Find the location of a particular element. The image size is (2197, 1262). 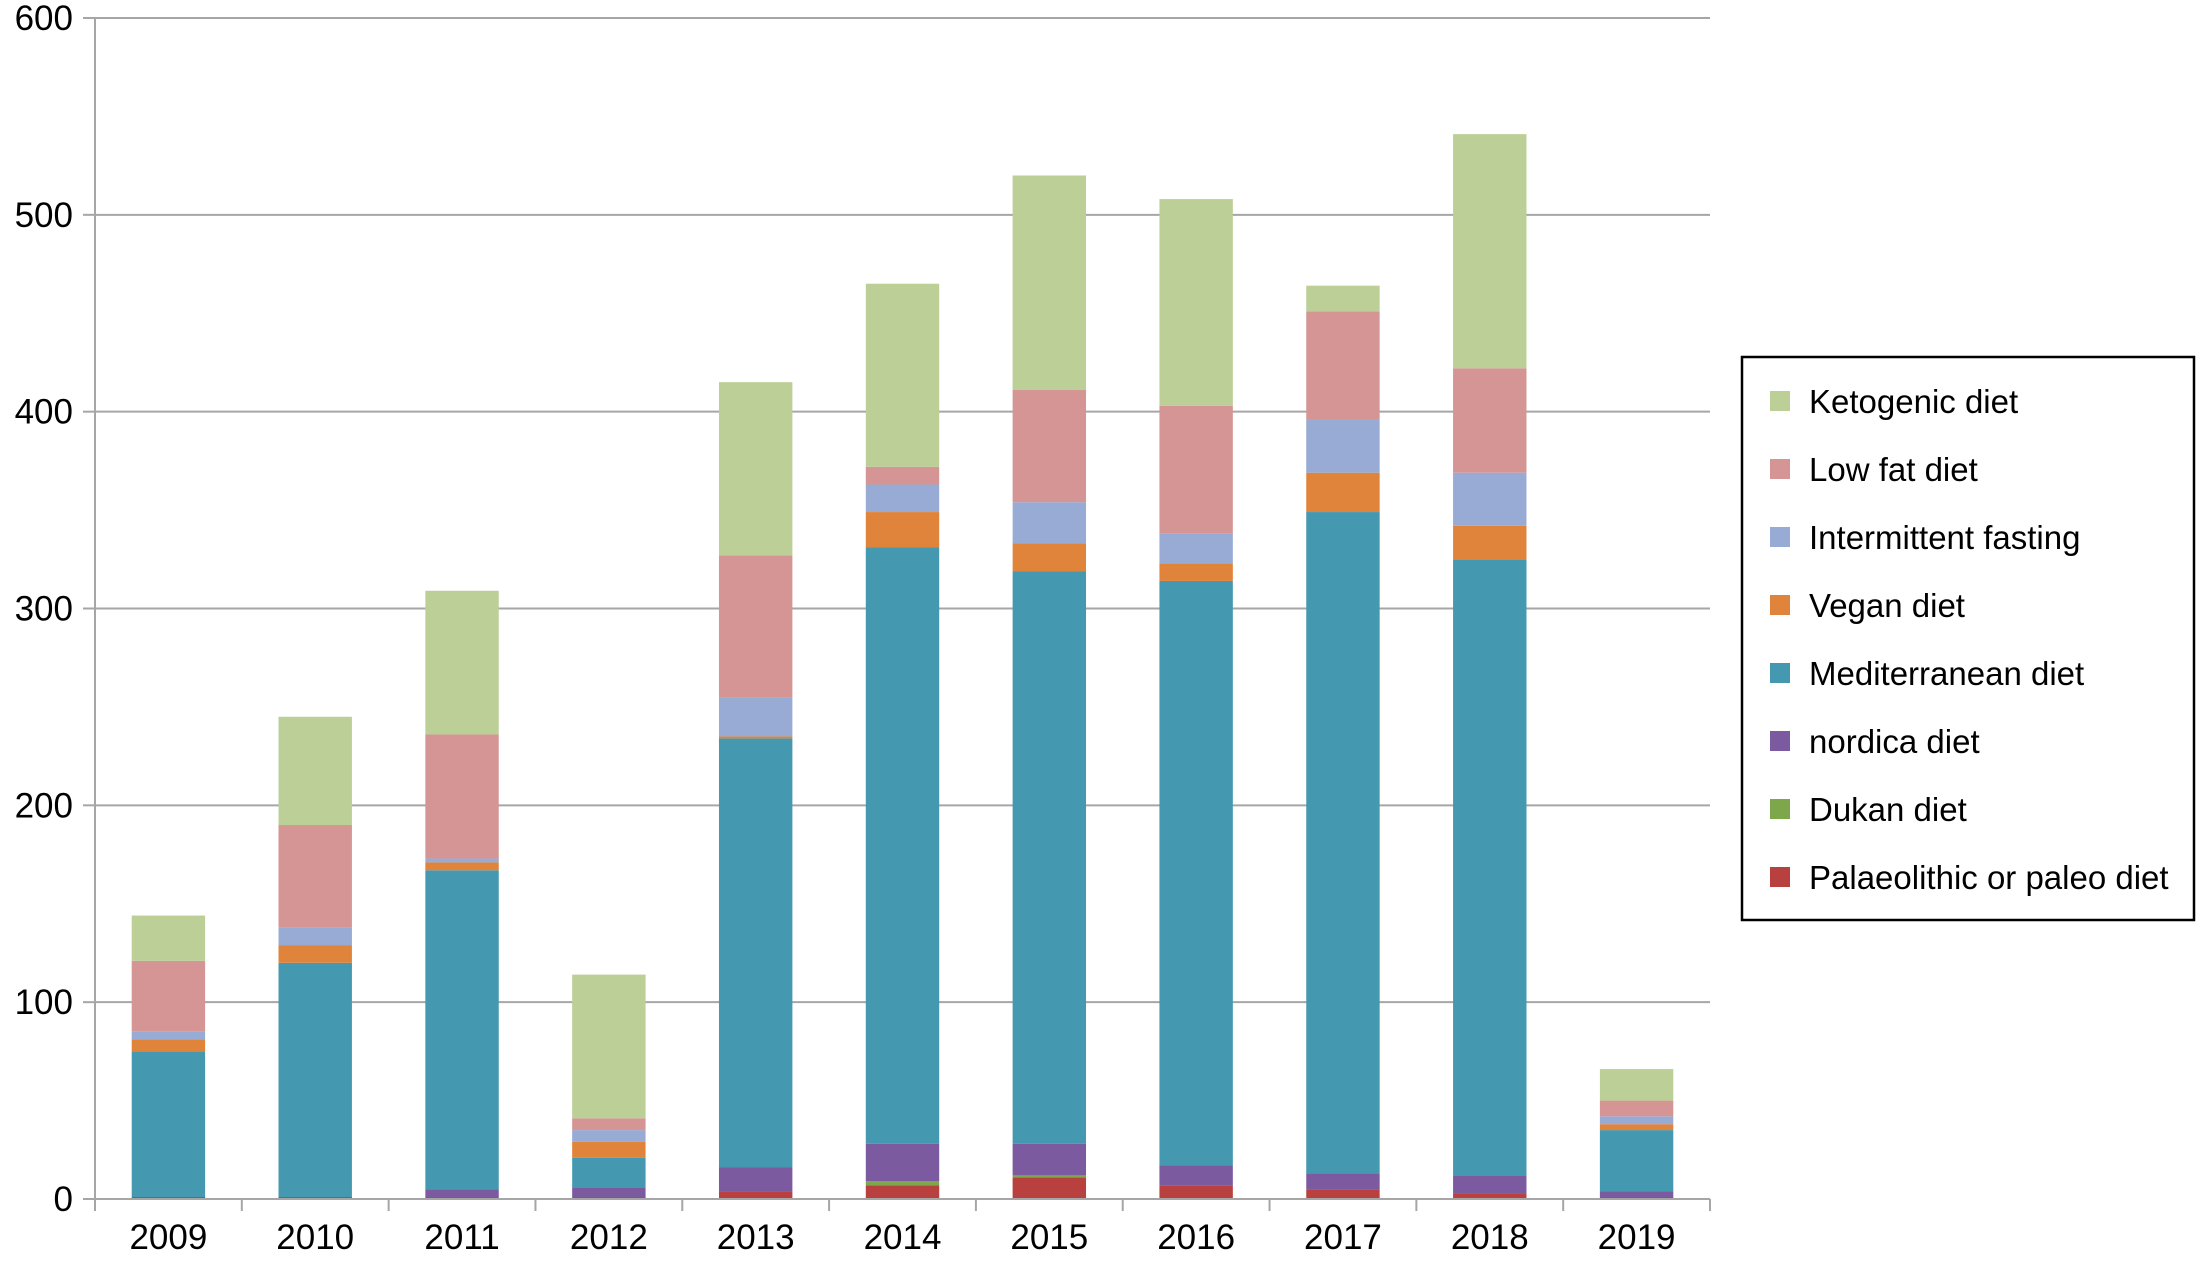

x-tick-label: 2018 is located at coordinates (1490, 1237).